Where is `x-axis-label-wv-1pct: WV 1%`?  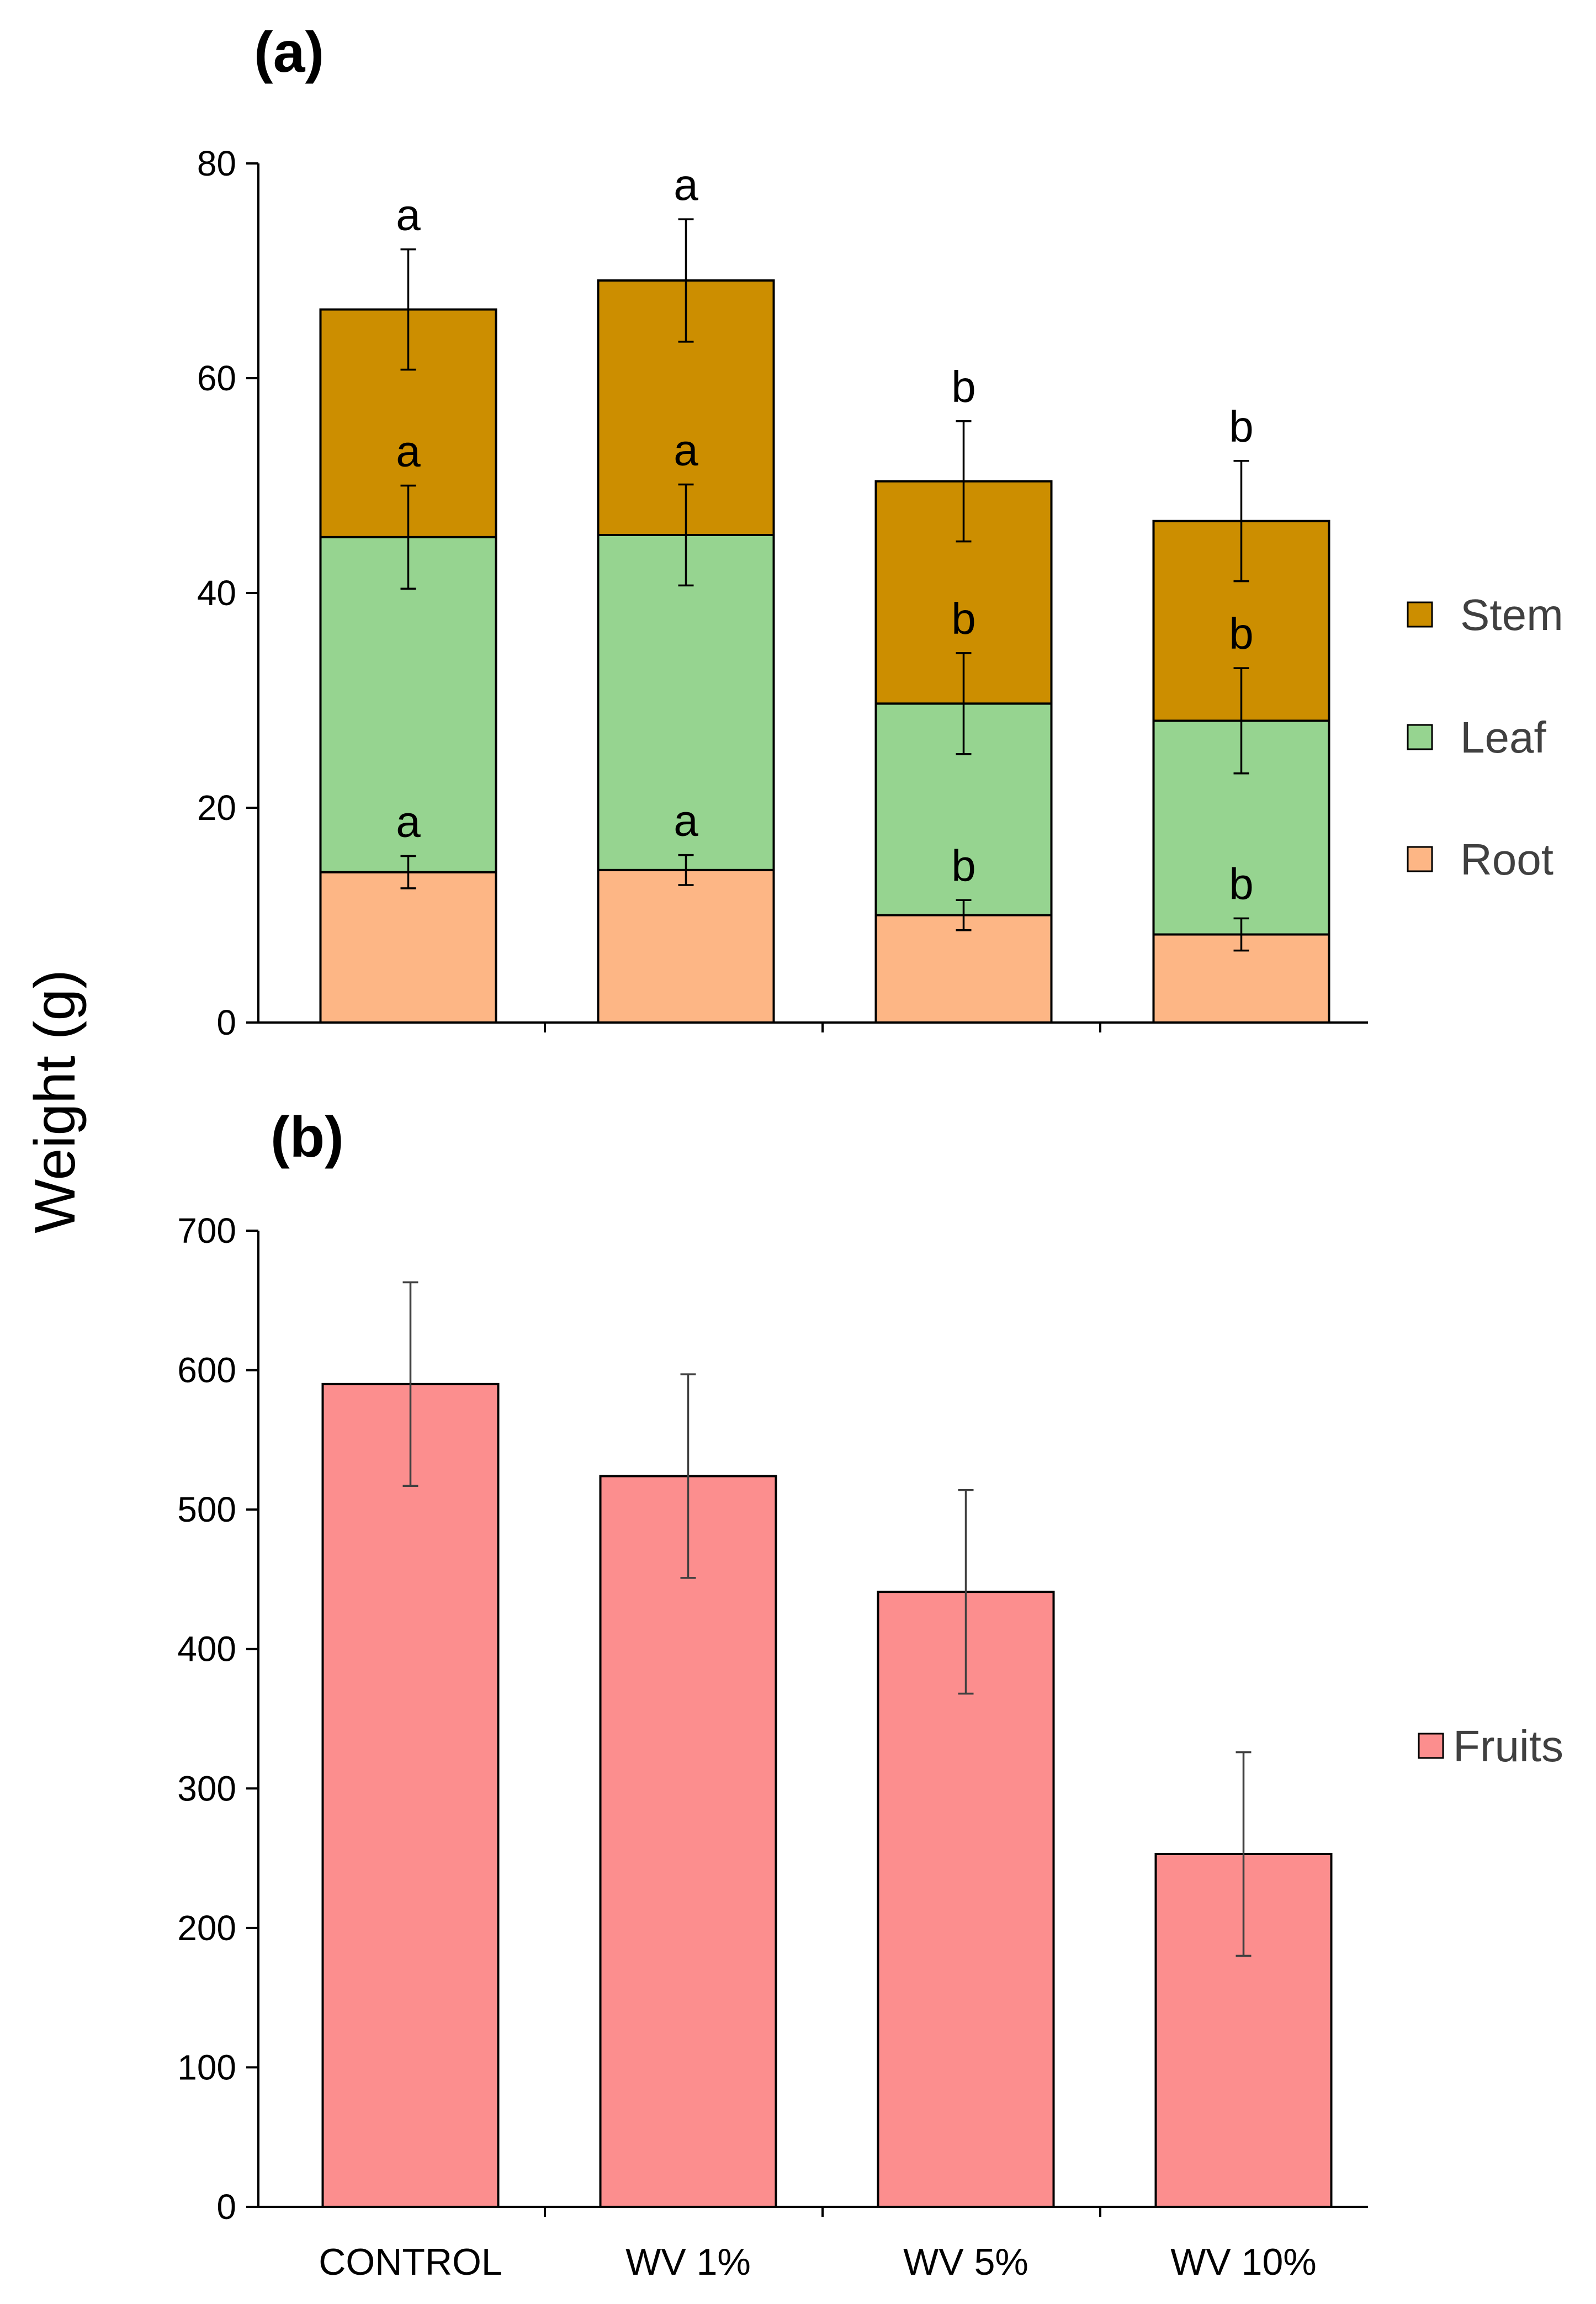
x-axis-label-wv-1pct: WV 1% is located at coordinates (688, 2262).